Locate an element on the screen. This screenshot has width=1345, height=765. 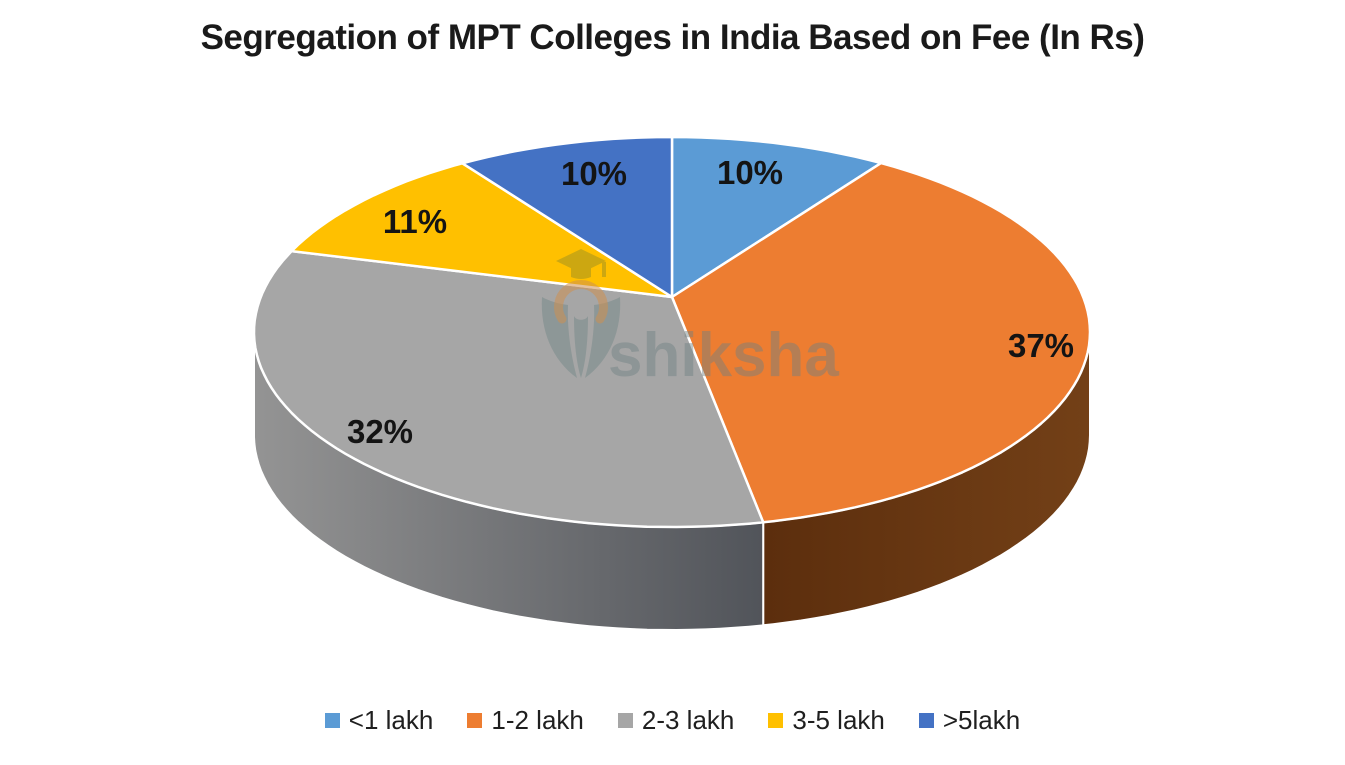
shiksha-logo-icon is located at coordinates (581, 329).